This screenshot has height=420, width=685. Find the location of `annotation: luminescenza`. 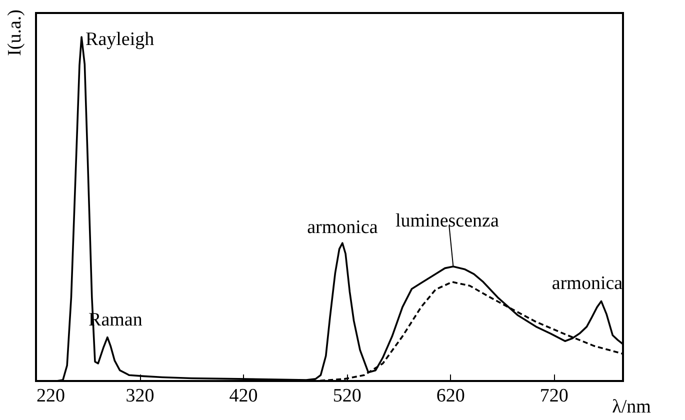

annotation: luminescenza is located at coordinates (448, 221).